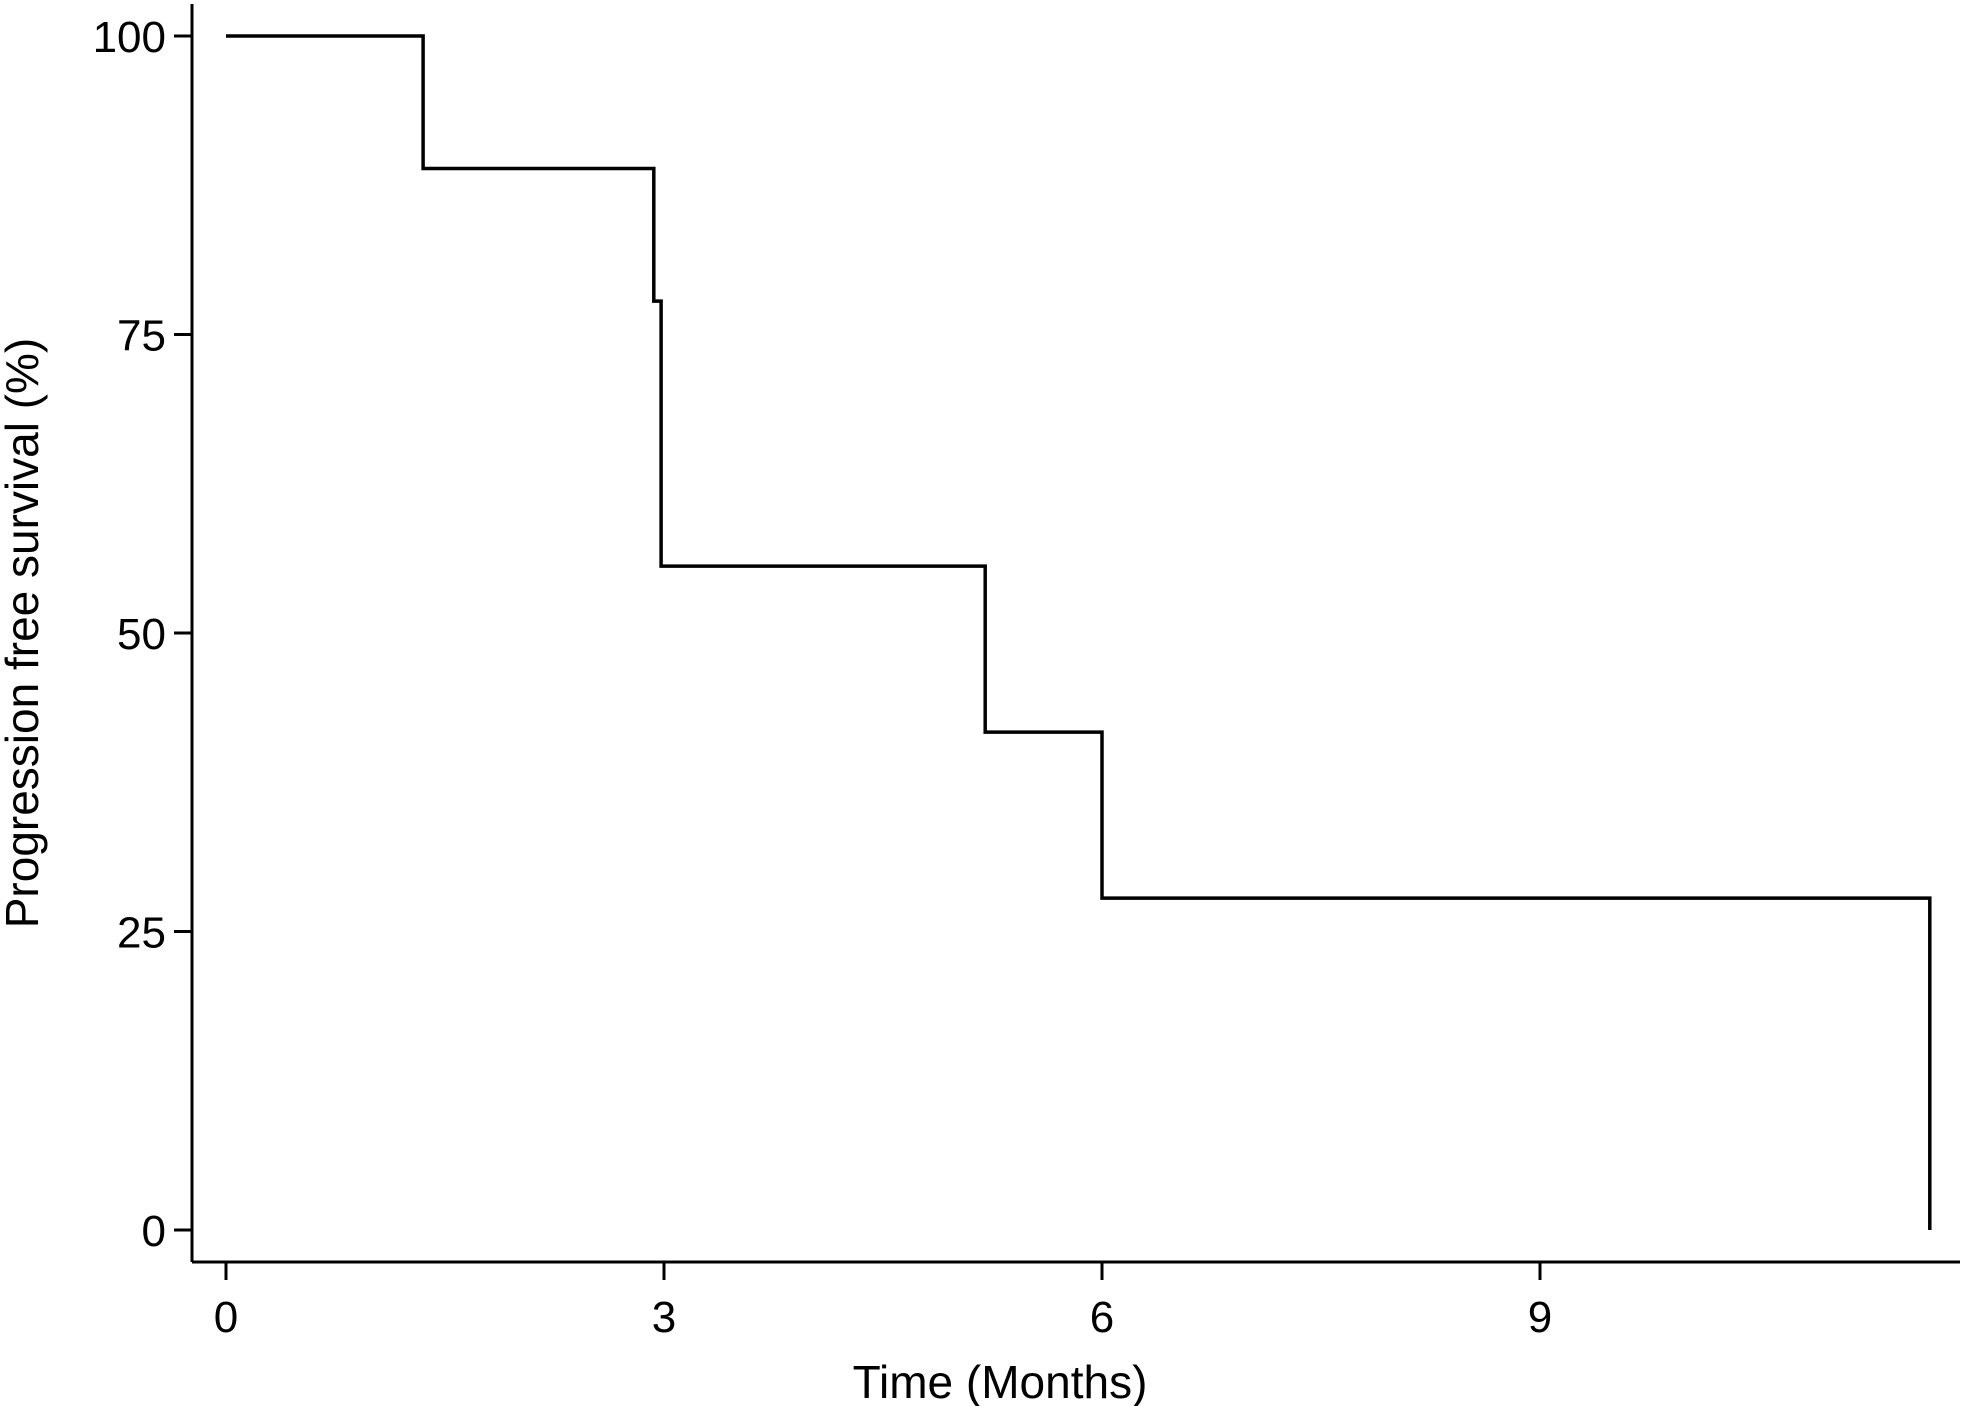  What do you see at coordinates (226, 1317) in the screenshot?
I see `x-tick-label: 0` at bounding box center [226, 1317].